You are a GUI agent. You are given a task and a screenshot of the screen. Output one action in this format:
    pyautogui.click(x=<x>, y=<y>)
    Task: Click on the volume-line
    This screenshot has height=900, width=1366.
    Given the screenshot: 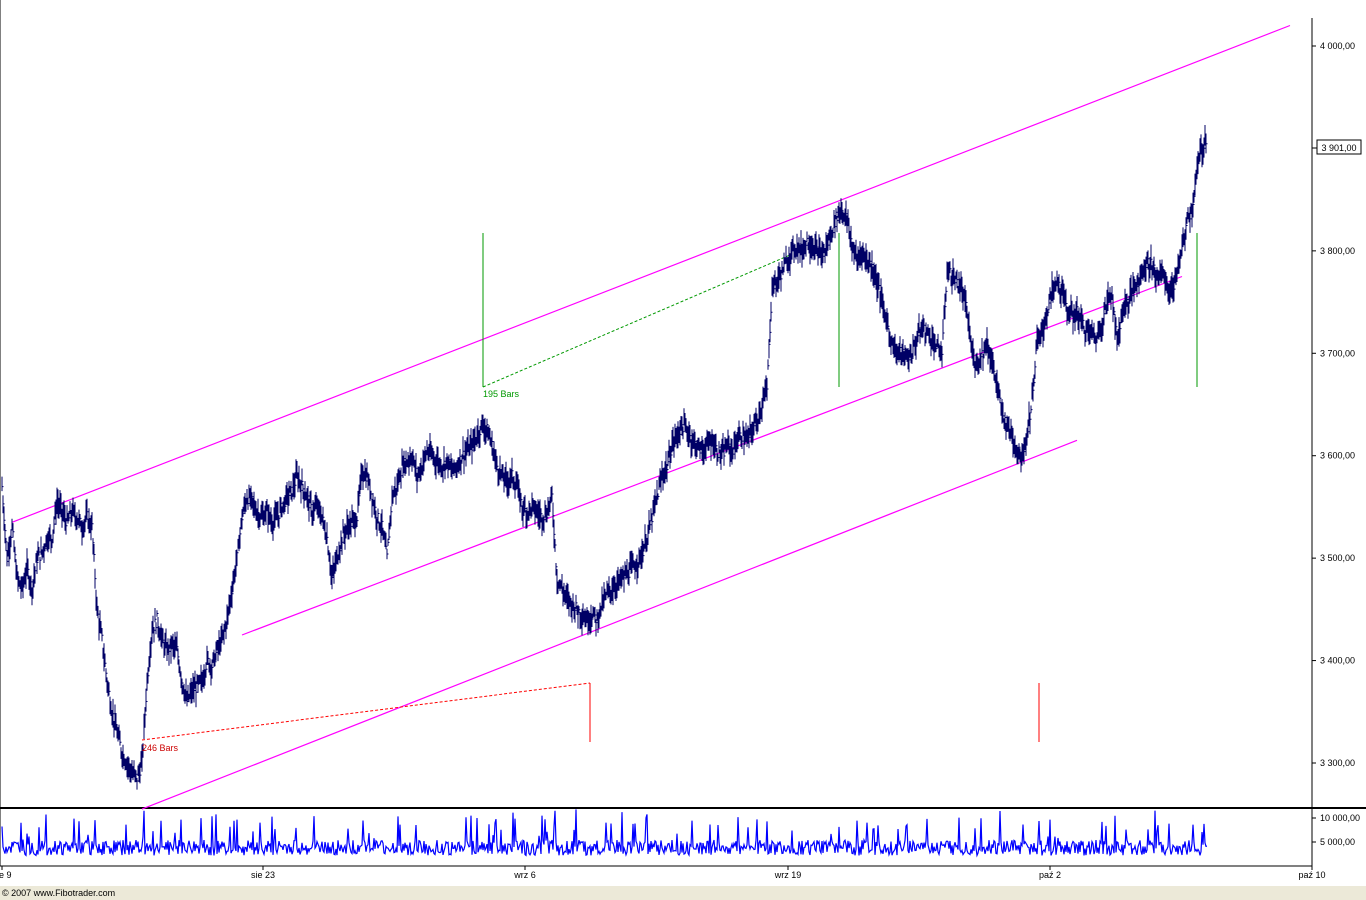 What is the action you would take?
    pyautogui.click(x=604, y=833)
    